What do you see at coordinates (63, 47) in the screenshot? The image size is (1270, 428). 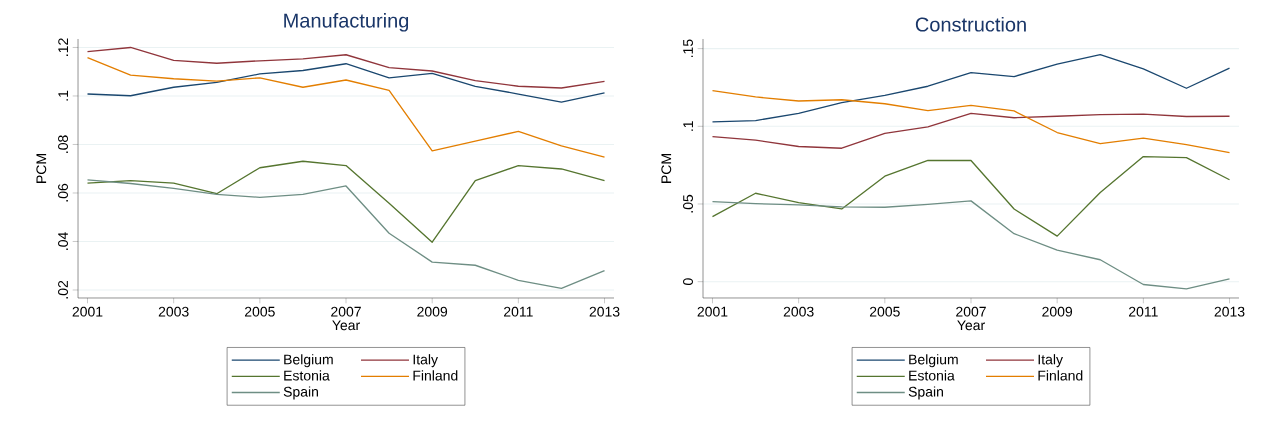 I see `y-tick-label: .12` at bounding box center [63, 47].